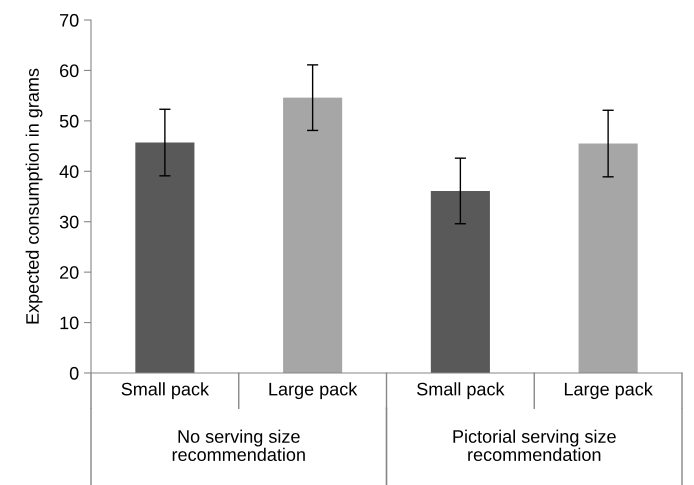 The height and width of the screenshot is (485, 694). What do you see at coordinates (69, 71) in the screenshot?
I see `y-tick-label: 60` at bounding box center [69, 71].